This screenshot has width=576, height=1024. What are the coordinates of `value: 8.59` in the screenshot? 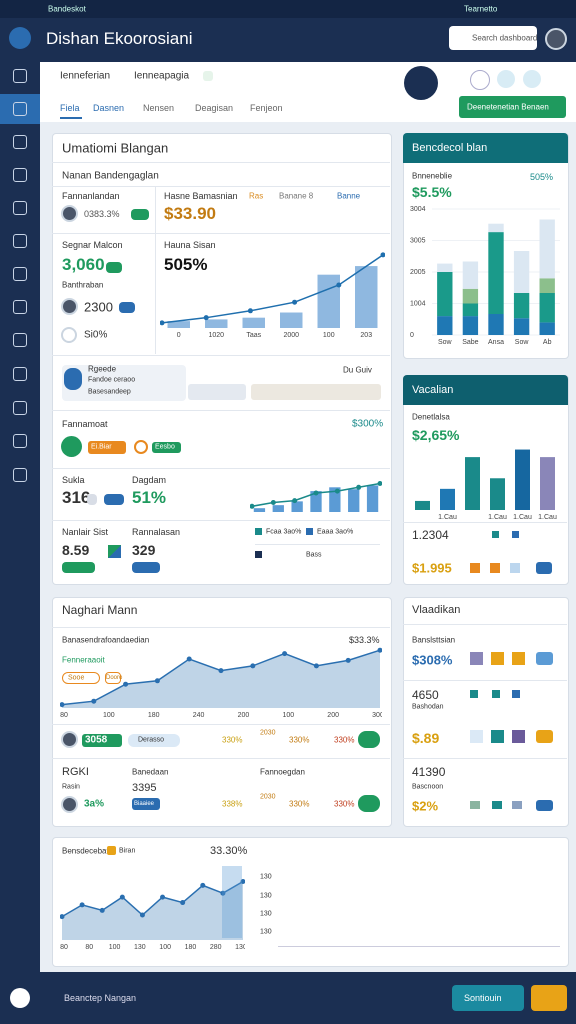 It's located at (76, 550).